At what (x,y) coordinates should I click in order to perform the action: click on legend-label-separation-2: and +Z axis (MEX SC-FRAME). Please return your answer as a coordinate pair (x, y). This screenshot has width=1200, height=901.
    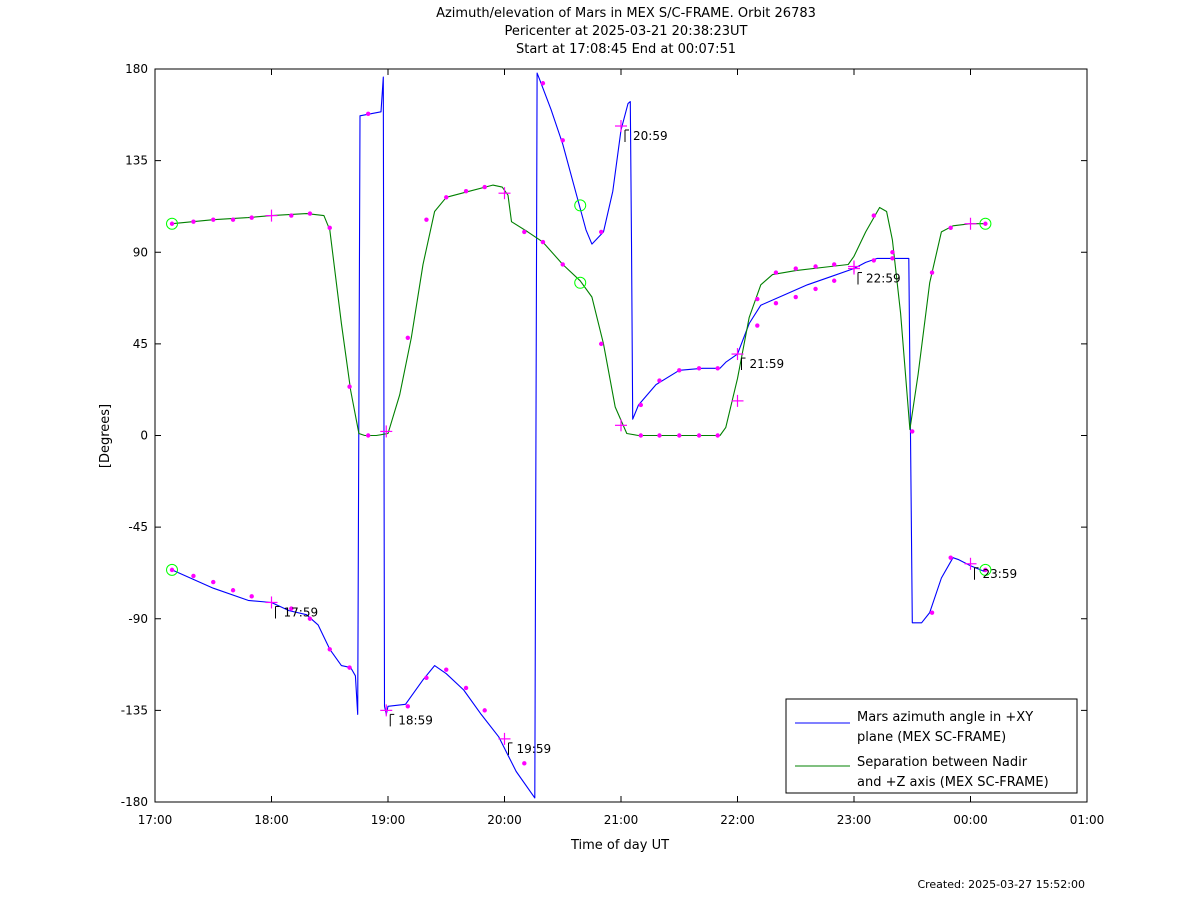
    Looking at the image, I should click on (953, 782).